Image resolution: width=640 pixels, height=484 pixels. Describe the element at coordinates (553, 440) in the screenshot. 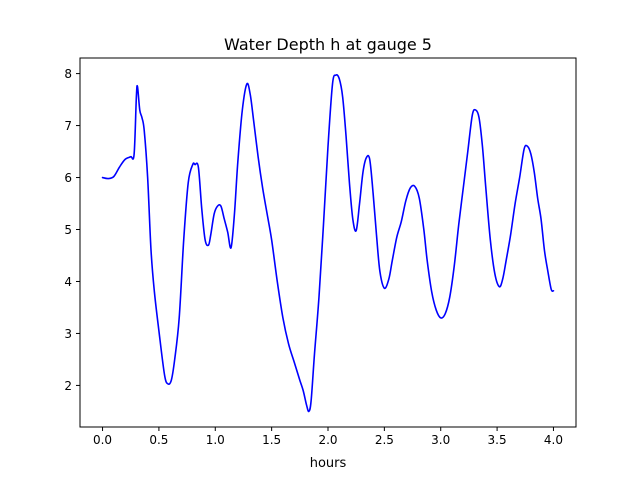

I see `x-tick-label: 4.0` at that location.